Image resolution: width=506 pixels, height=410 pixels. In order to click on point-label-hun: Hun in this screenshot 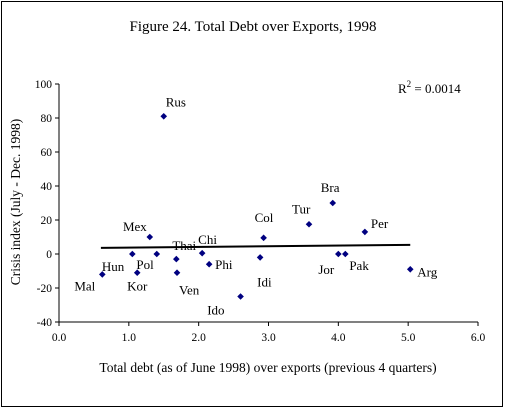, I will do `click(113, 266)`.